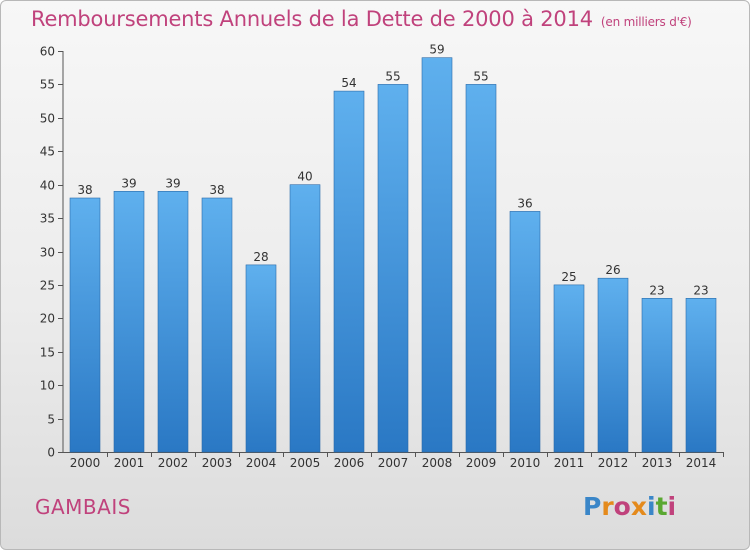  What do you see at coordinates (260, 257) in the screenshot?
I see `bar-value-label: 28` at bounding box center [260, 257].